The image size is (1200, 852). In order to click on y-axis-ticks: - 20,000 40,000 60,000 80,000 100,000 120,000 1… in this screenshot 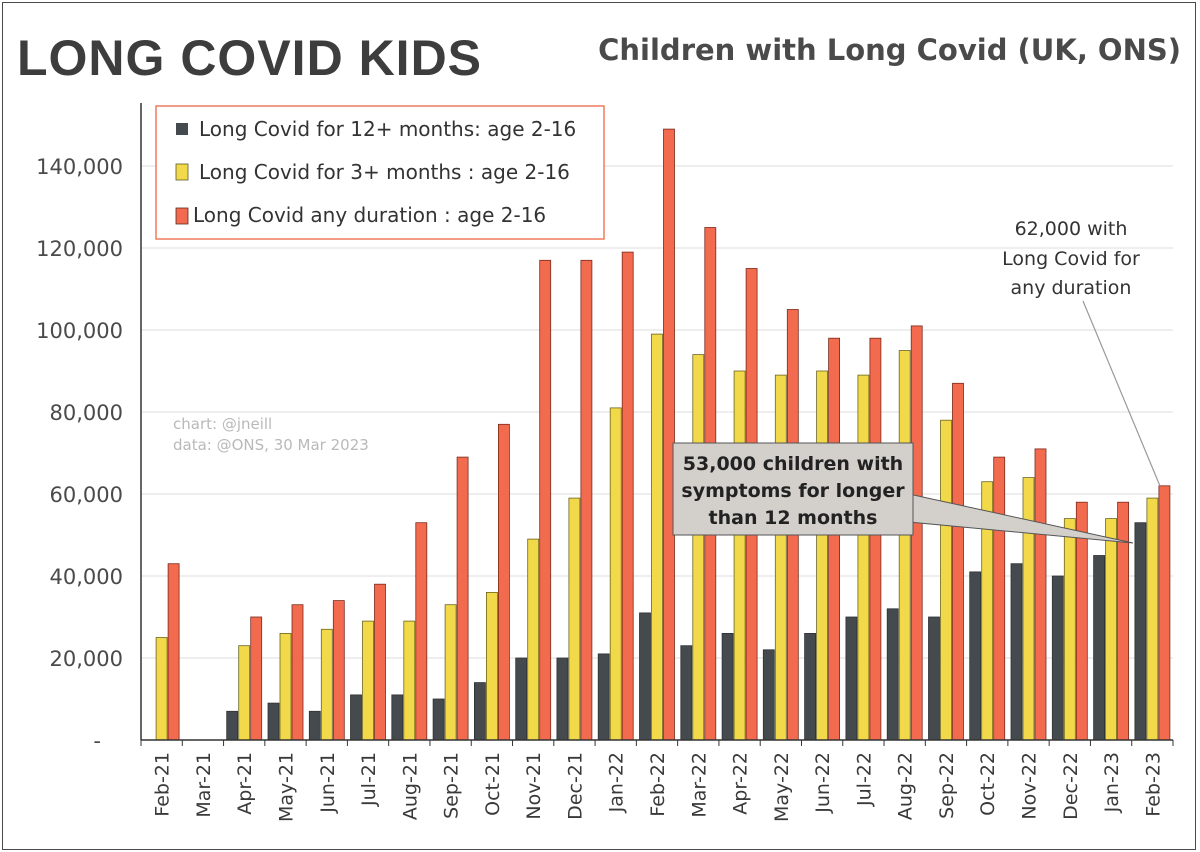, I will do `click(79, 454)`.